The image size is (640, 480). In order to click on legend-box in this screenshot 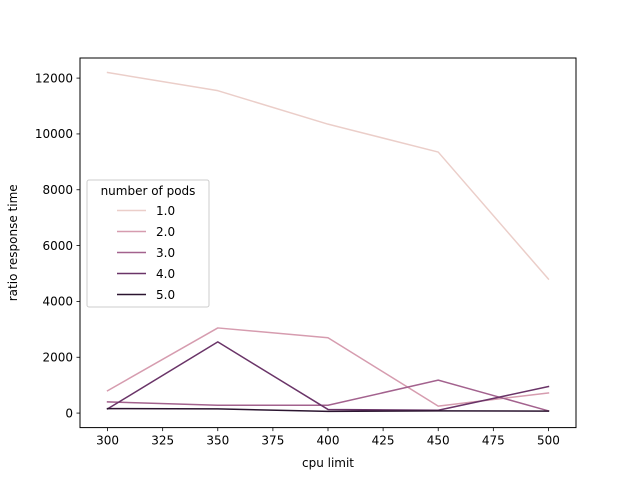, I will do `click(148, 243)`.